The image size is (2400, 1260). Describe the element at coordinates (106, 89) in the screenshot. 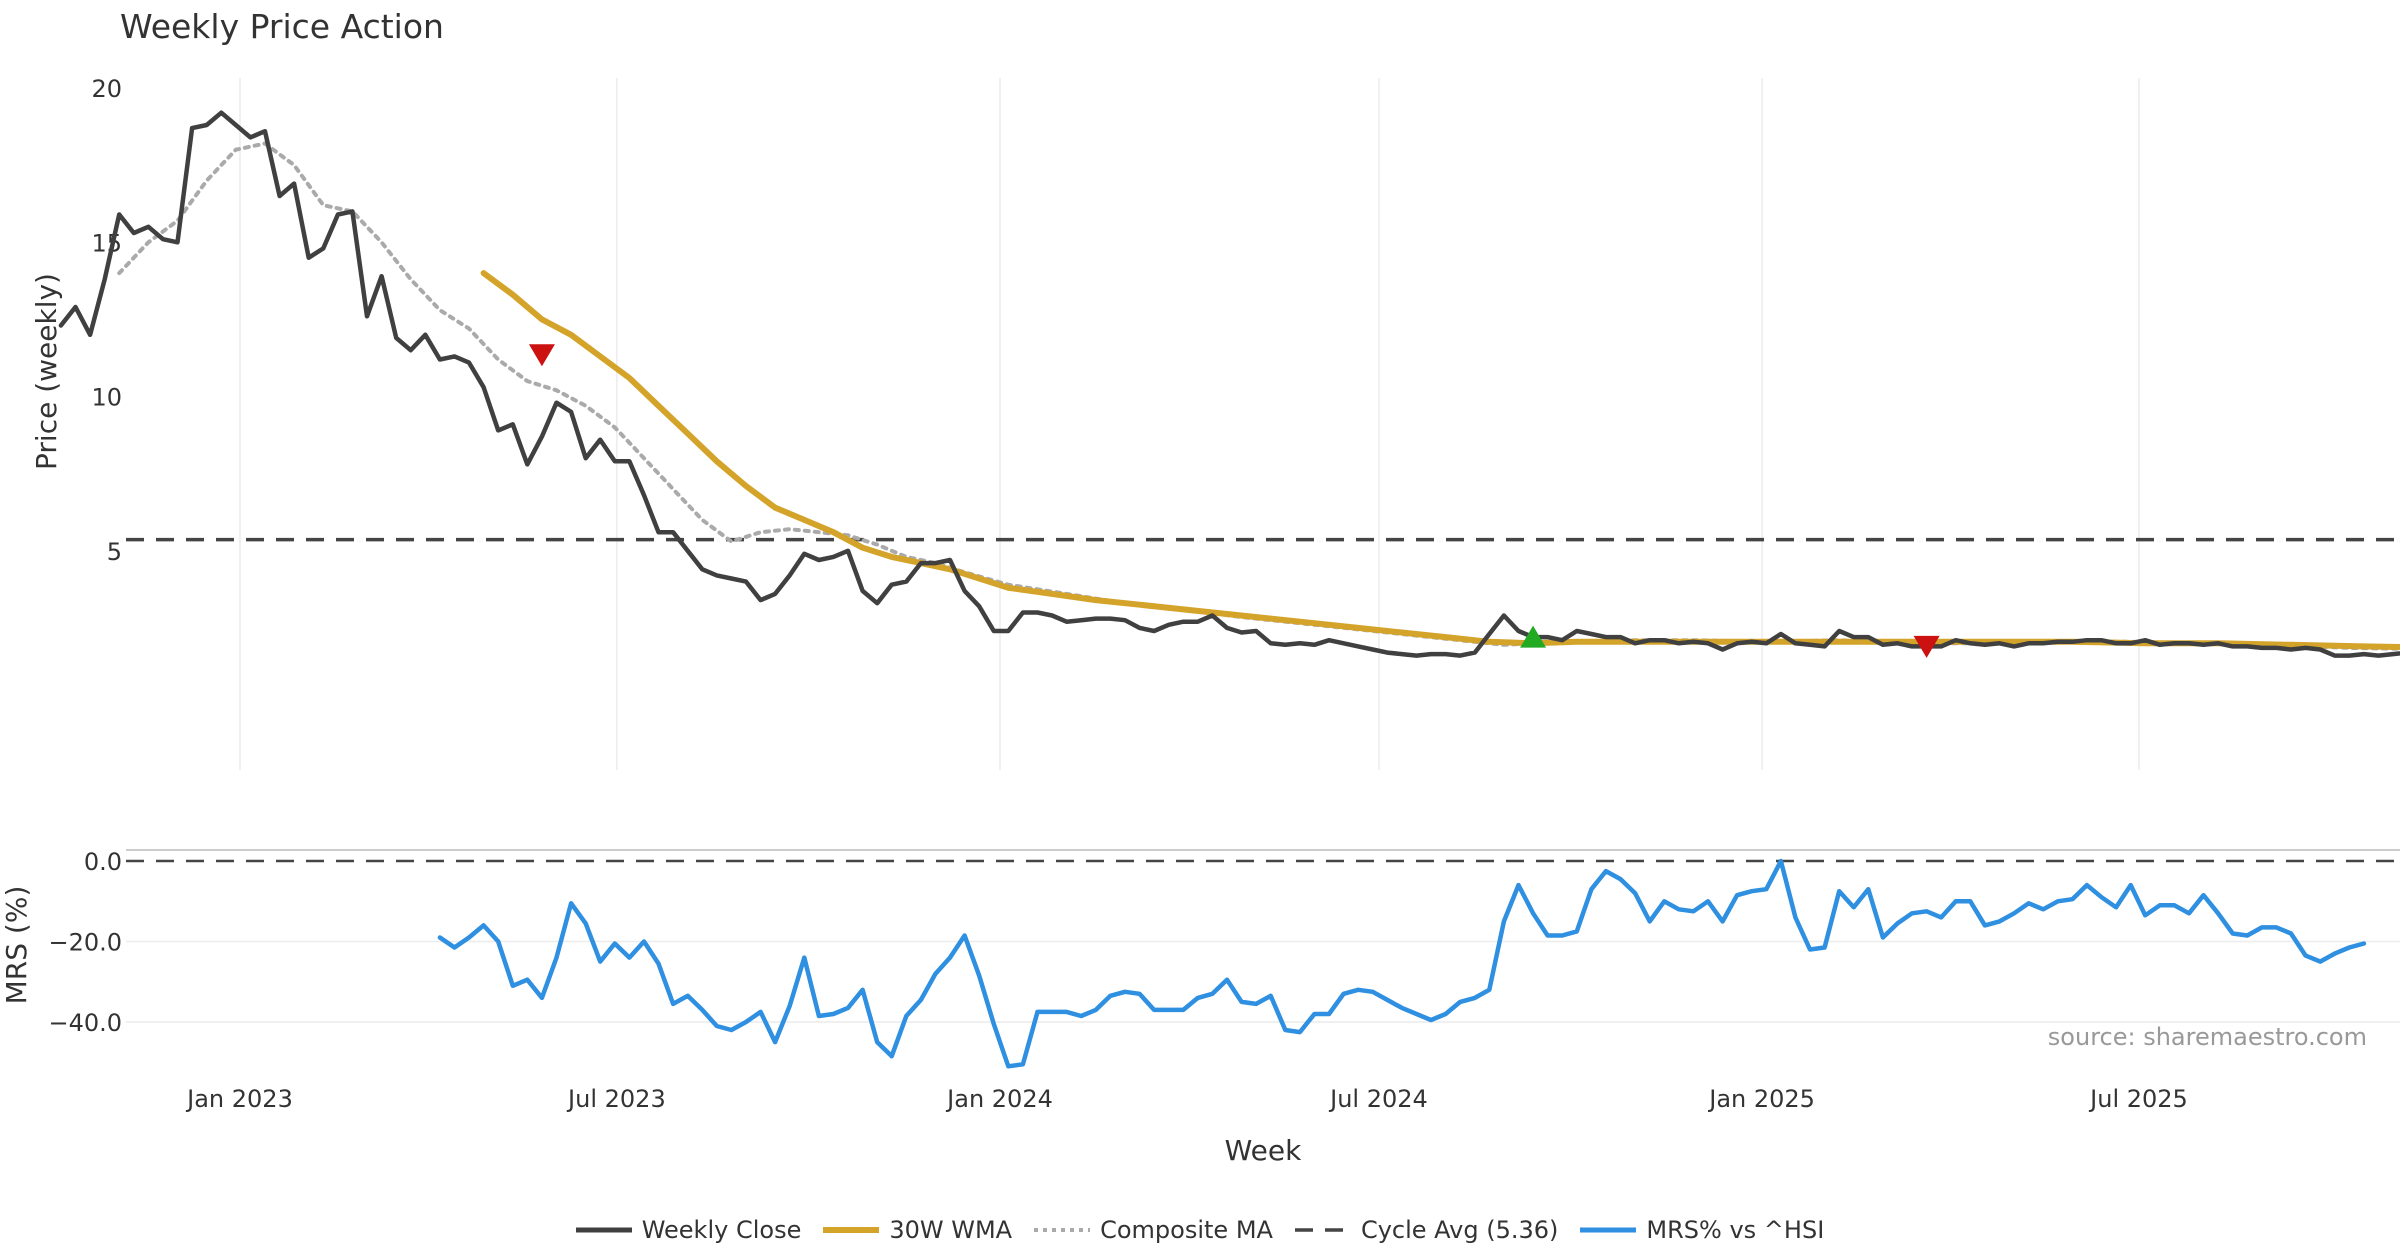

I see `price-y-tick-label: 20` at that location.